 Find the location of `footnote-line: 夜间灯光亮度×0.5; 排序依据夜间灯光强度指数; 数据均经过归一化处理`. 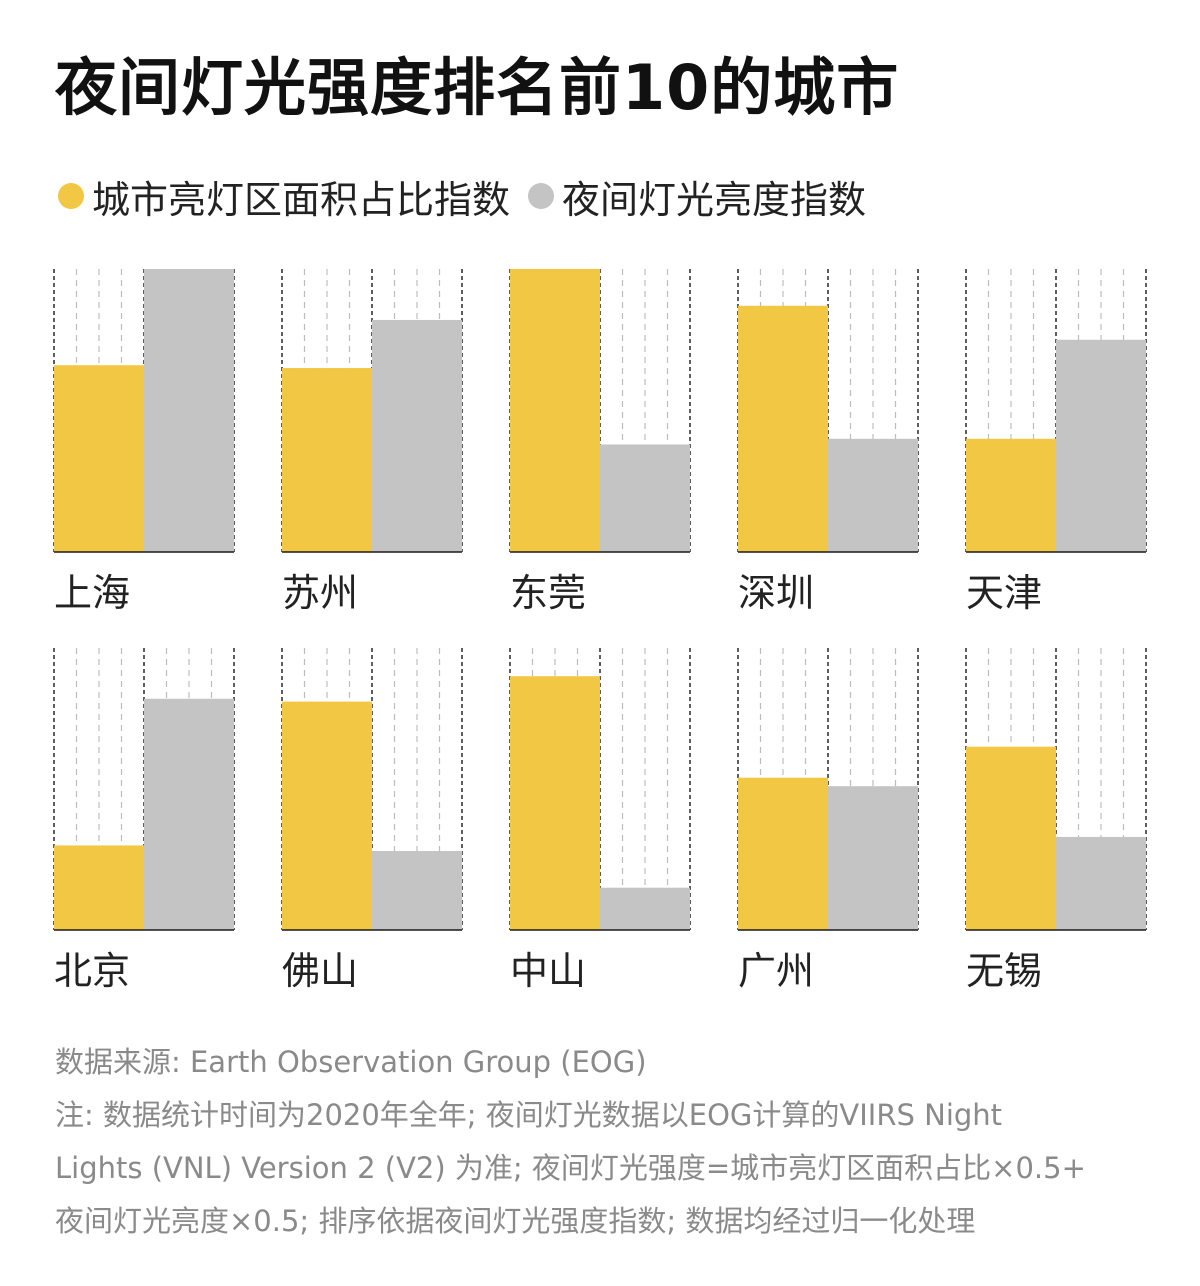

footnote-line: 夜间灯光亮度×0.5; 排序依据夜间灯光强度指数; 数据均经过归一化处理 is located at coordinates (515, 1221).